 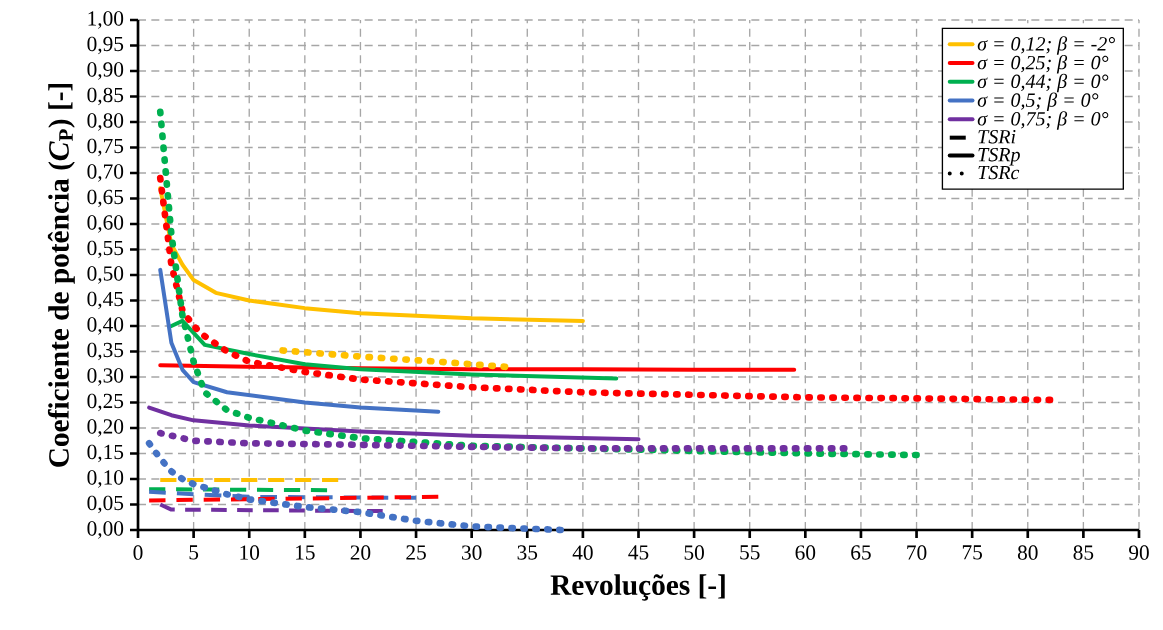 What do you see at coordinates (105, 275) in the screenshot?
I see `y-tick-label: 0,50` at bounding box center [105, 275].